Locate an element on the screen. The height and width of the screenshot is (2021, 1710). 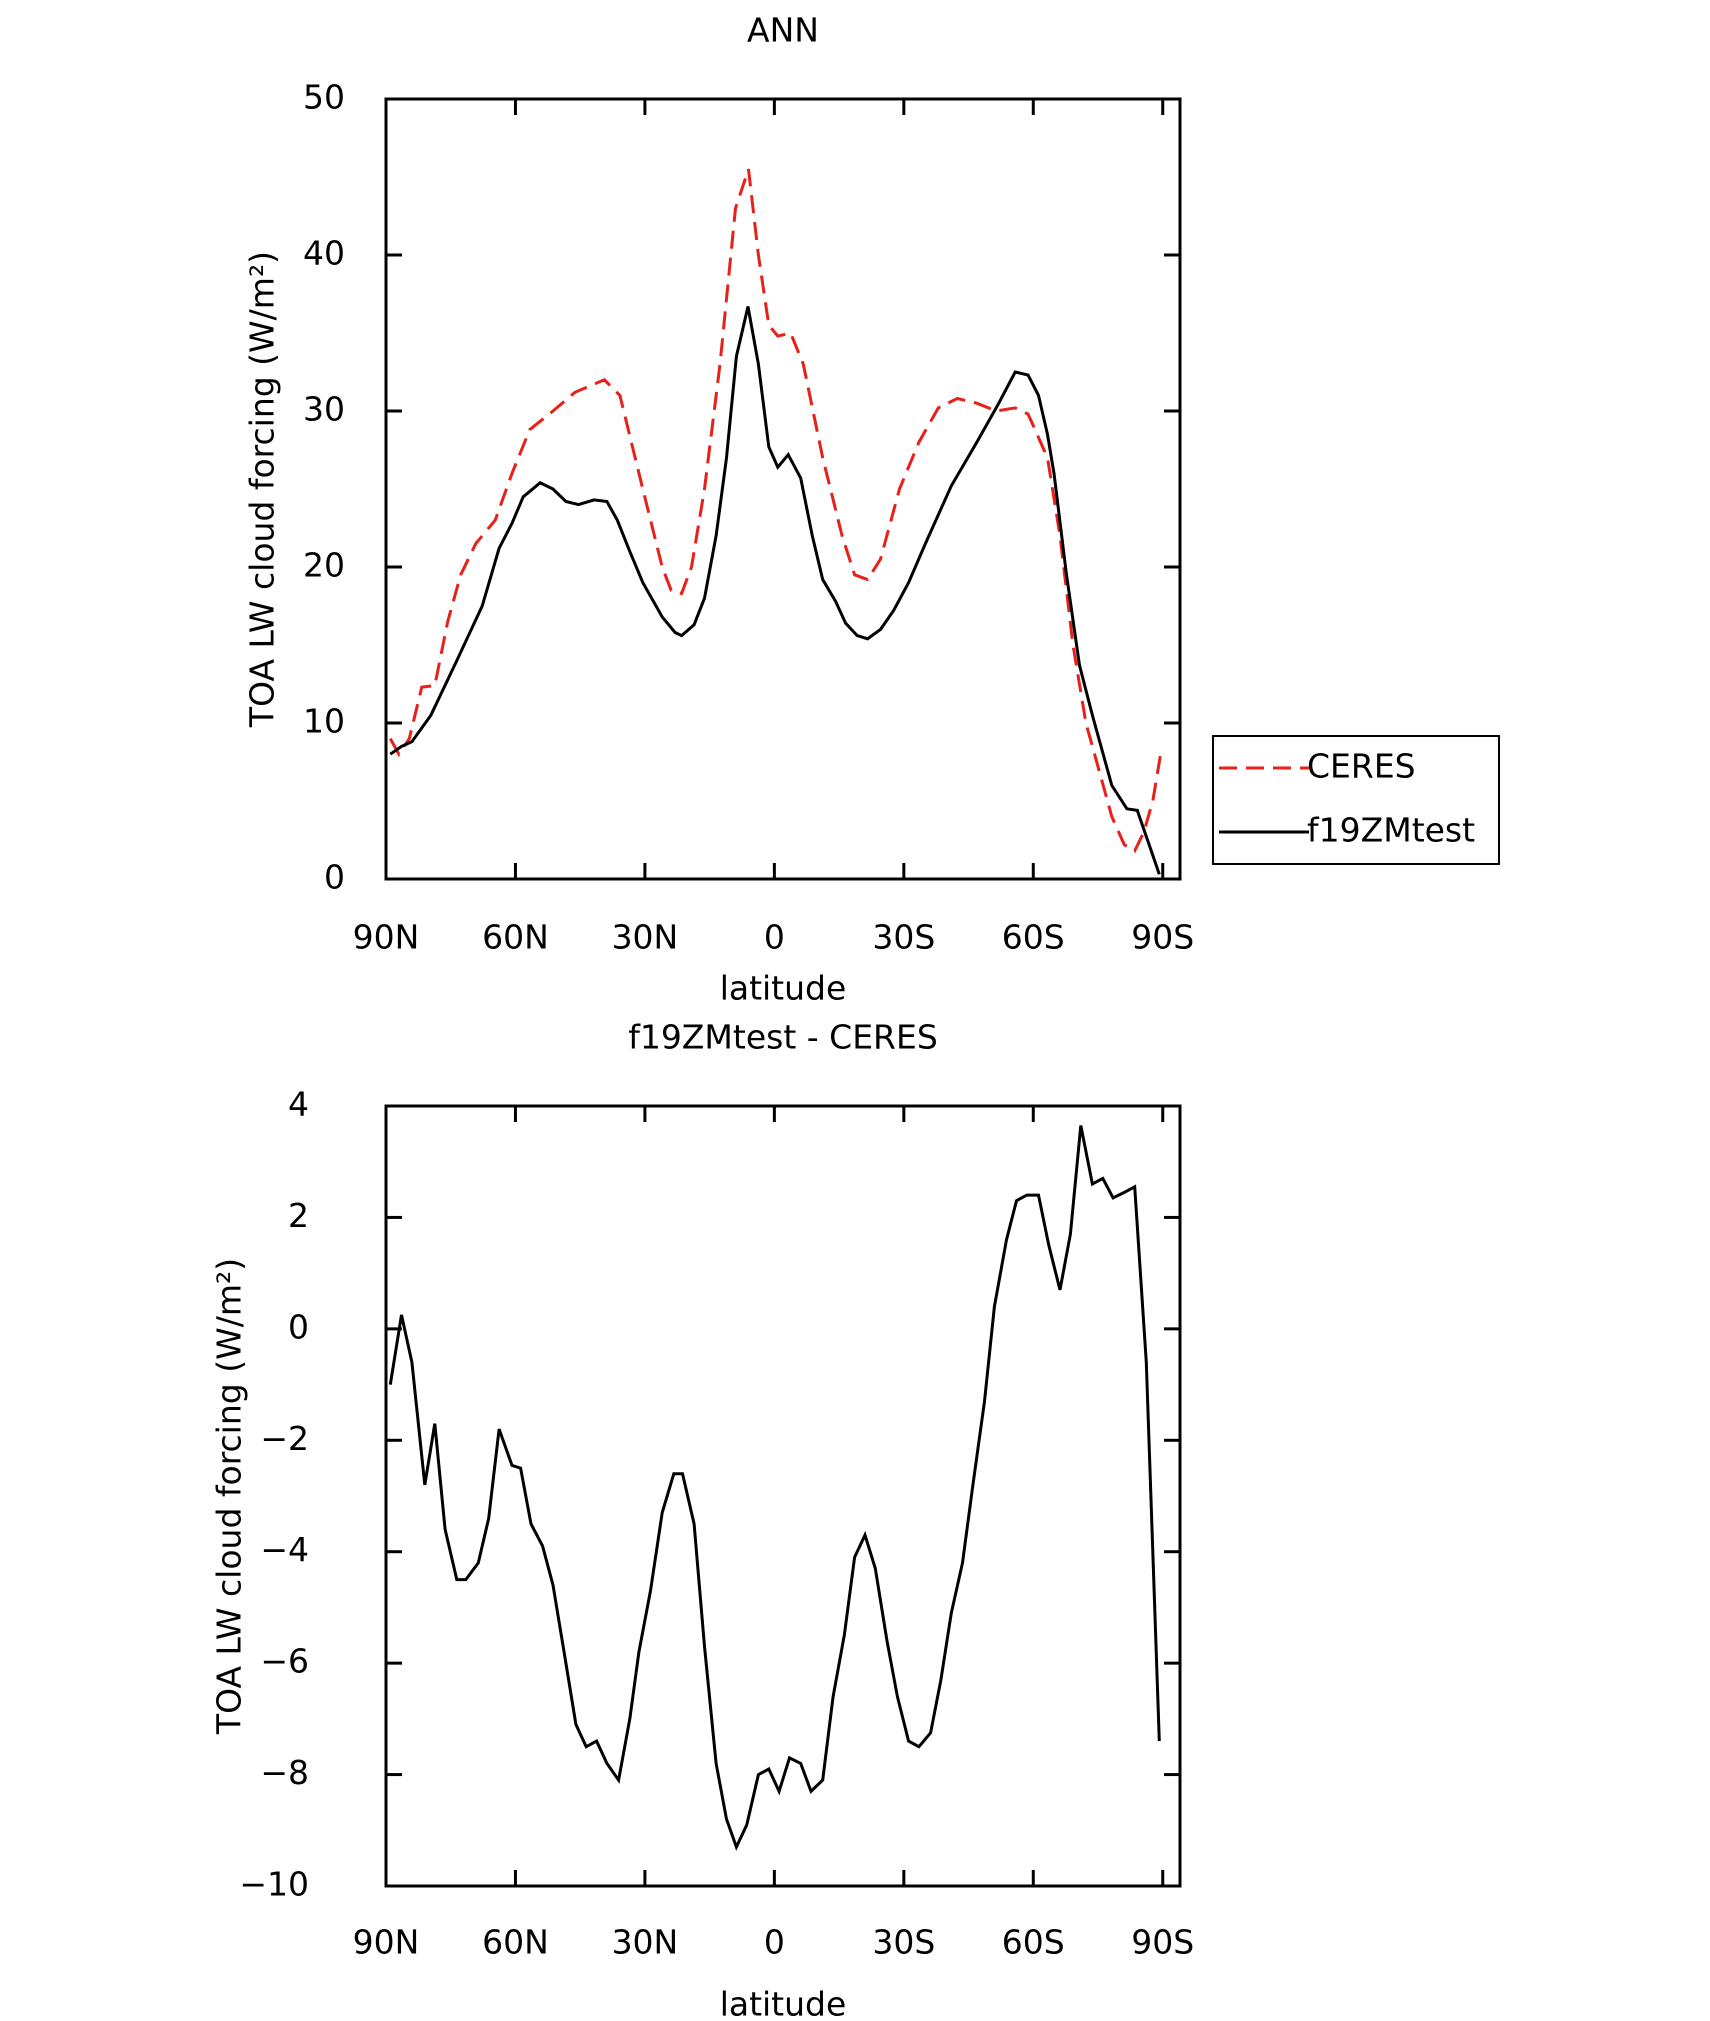
y-tick-label: −8 is located at coordinates (284, 1772).